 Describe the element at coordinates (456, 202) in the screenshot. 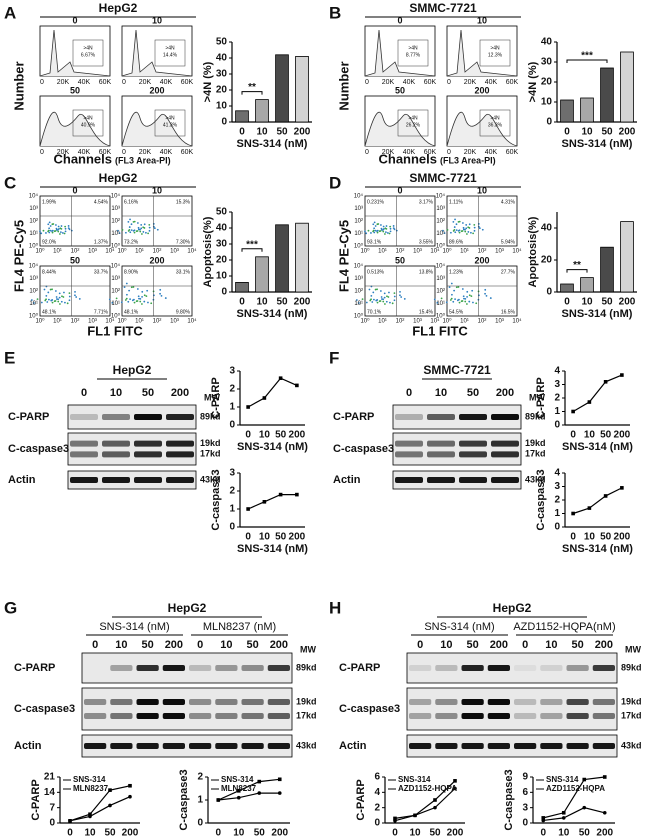

I see `quadrant-percent: 1.11%` at that location.